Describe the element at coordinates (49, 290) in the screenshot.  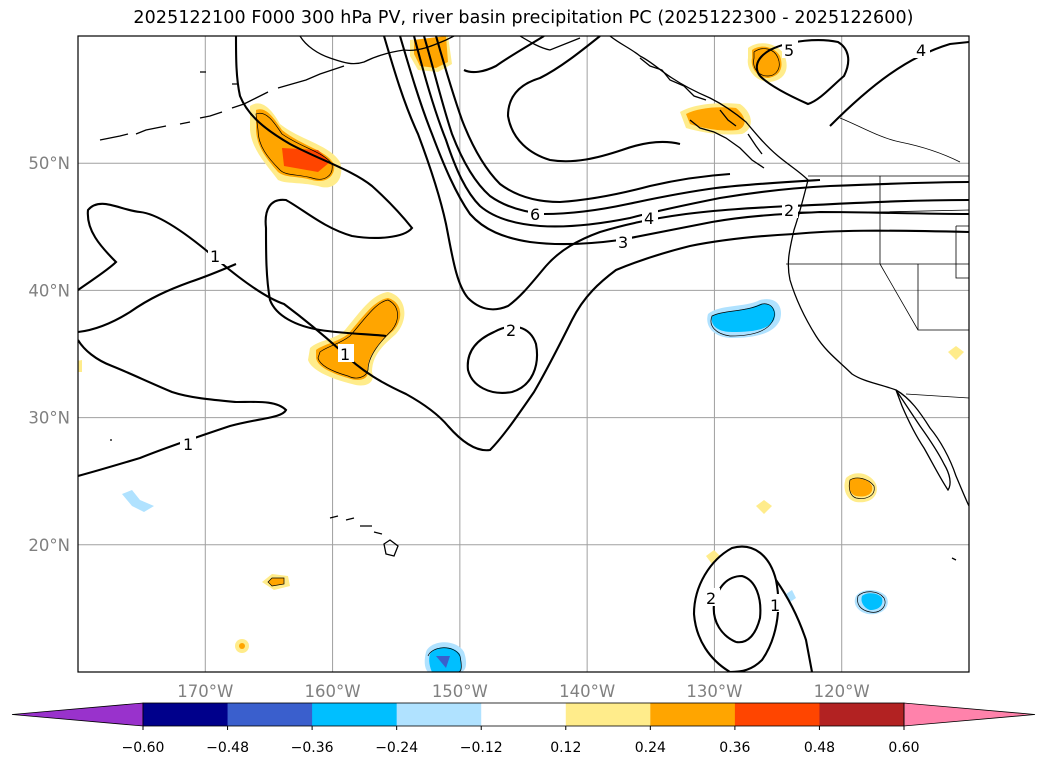
I see `lat-label-2: 40°N` at that location.